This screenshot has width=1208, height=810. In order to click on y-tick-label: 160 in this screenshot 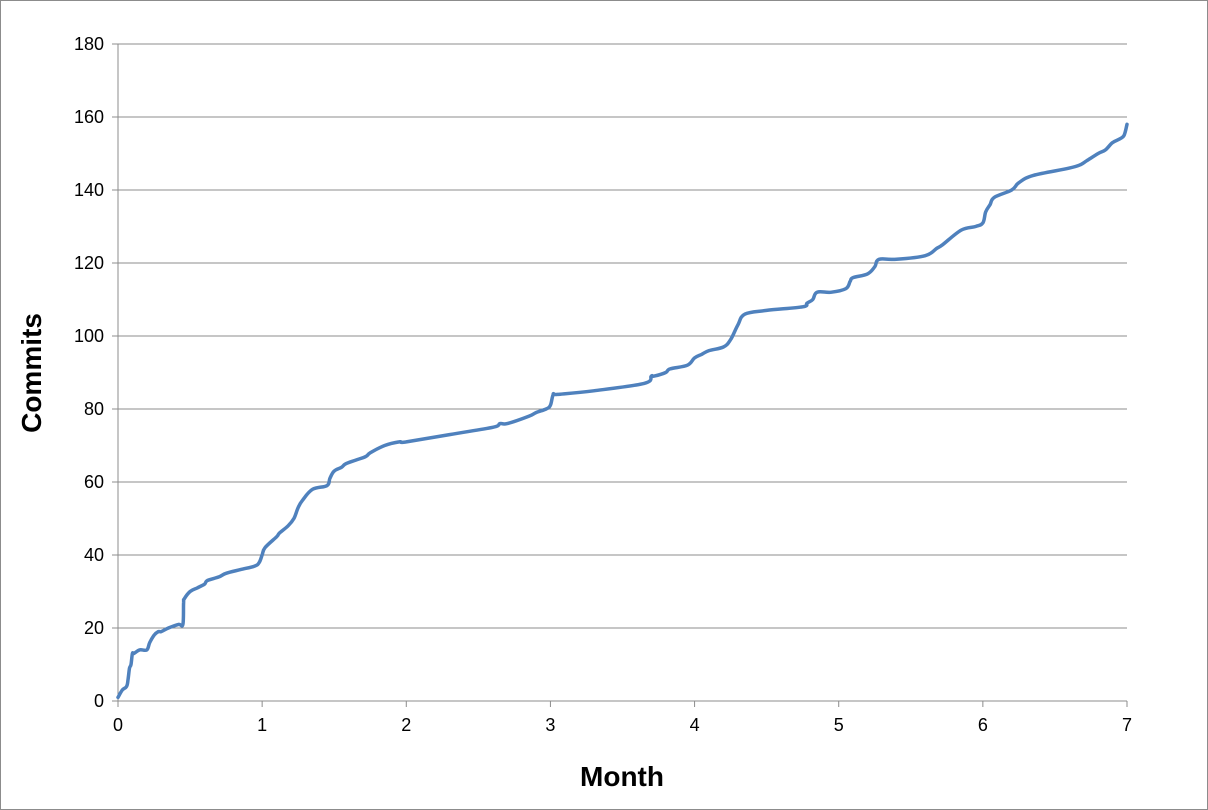, I will do `click(89, 117)`.